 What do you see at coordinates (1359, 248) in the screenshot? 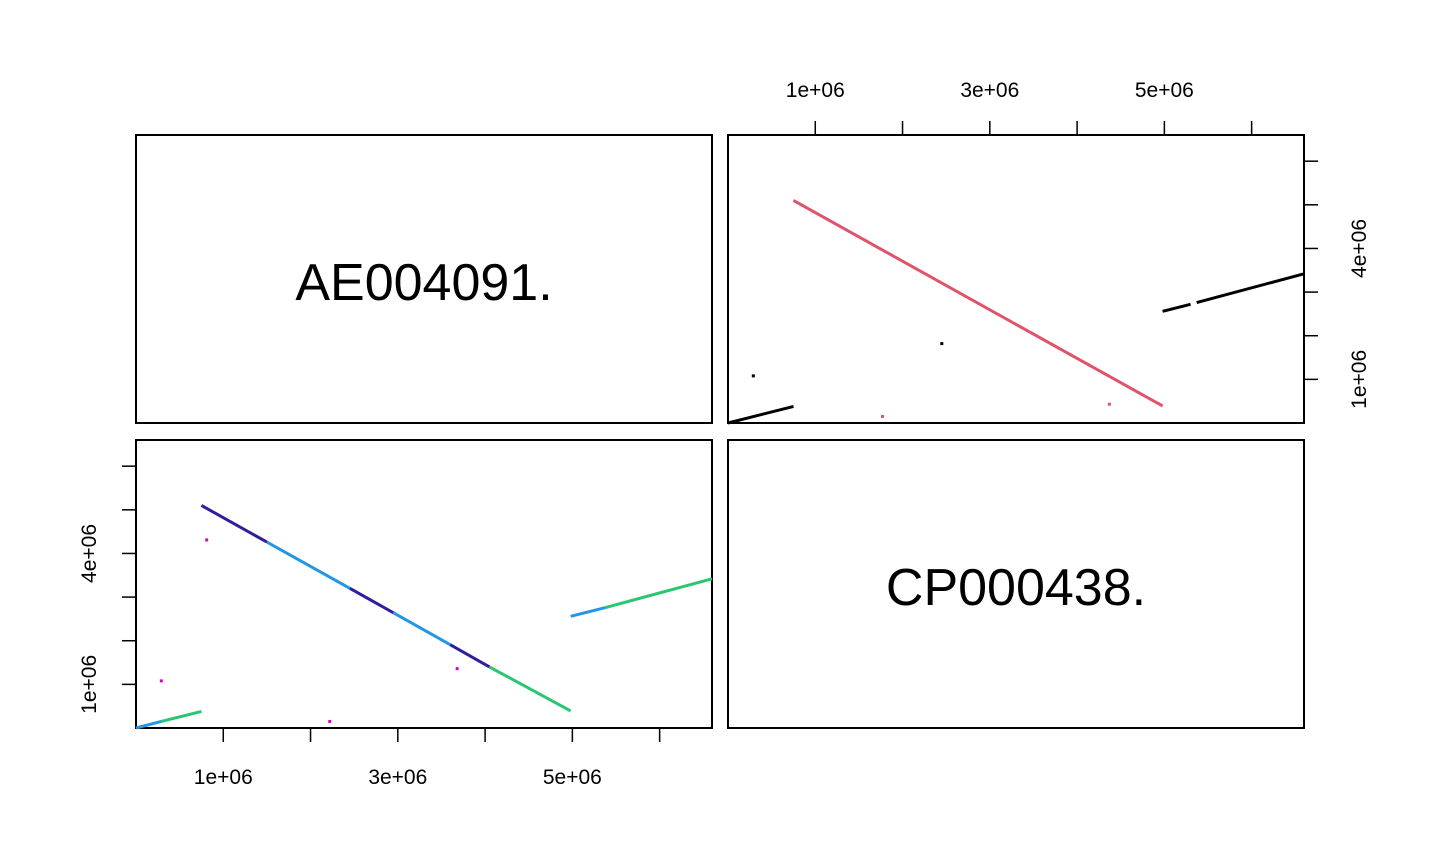
I see `tick-label-right-4000000: 4e+06` at bounding box center [1359, 248].